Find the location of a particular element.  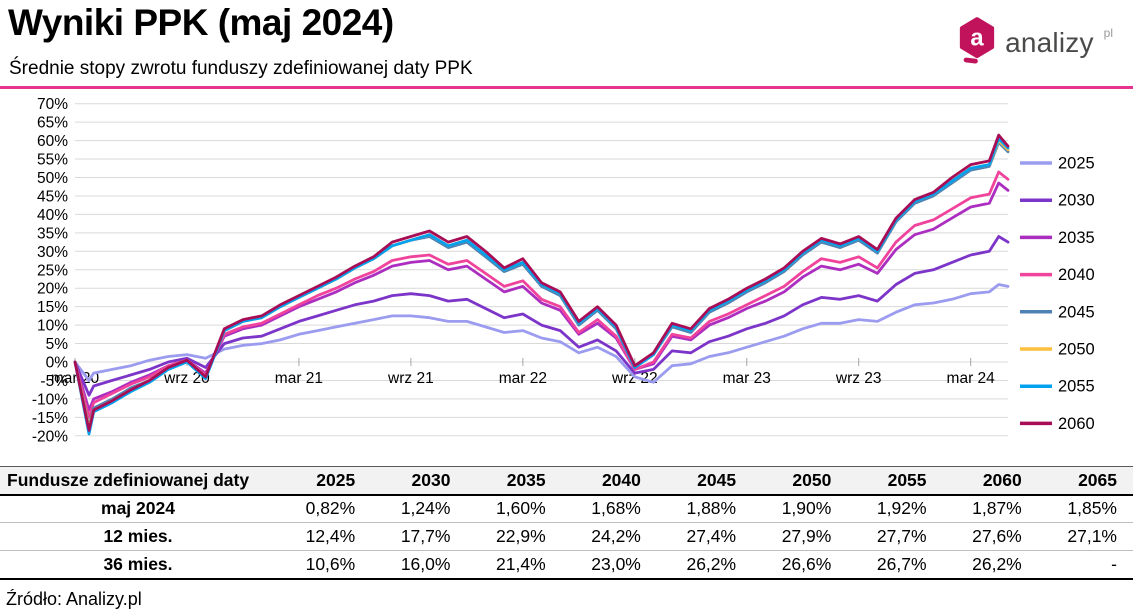

analizy-logo-text: analizy is located at coordinates (1049, 42).